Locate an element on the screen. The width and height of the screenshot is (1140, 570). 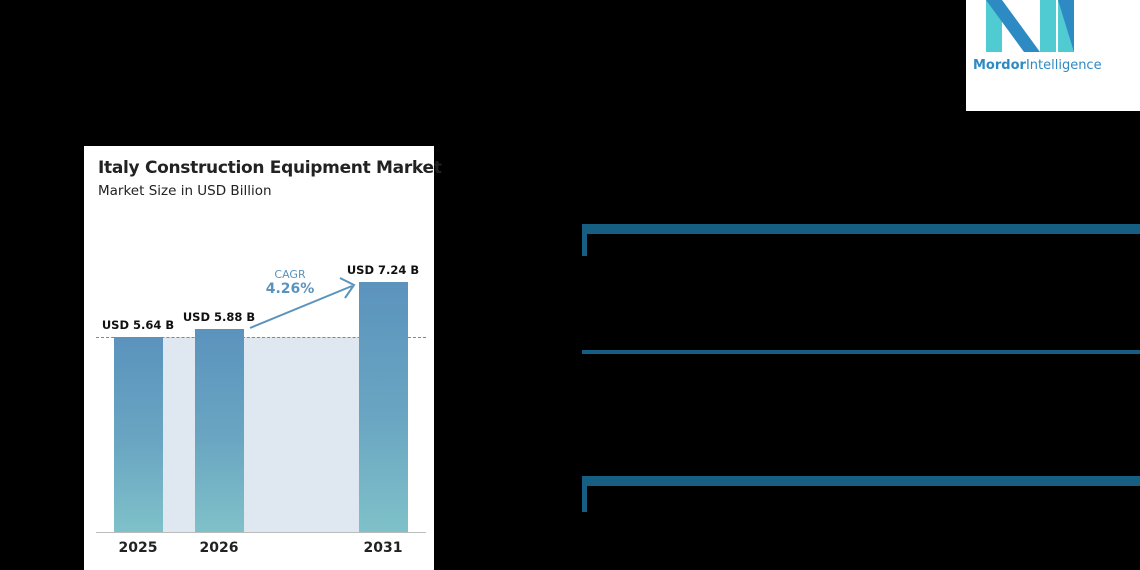
cagr-label: CAGR is located at coordinates (290, 274).